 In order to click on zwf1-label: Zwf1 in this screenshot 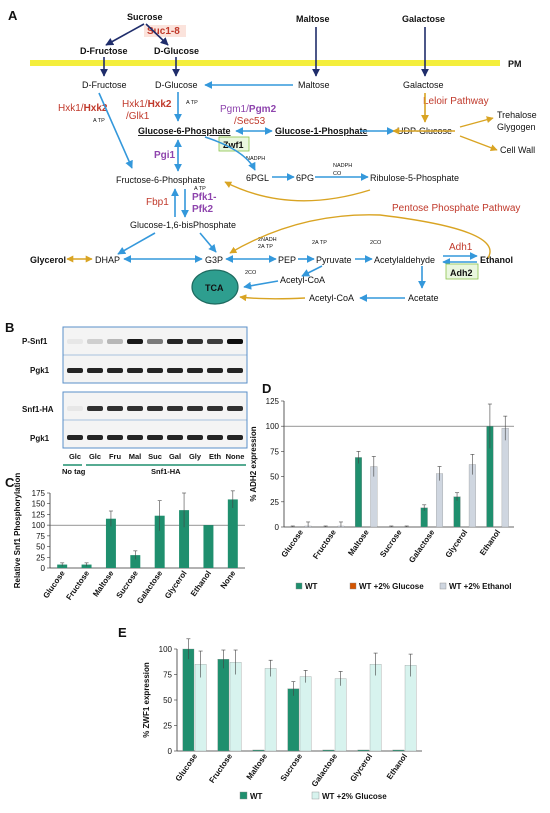, I will do `click(233, 145)`.